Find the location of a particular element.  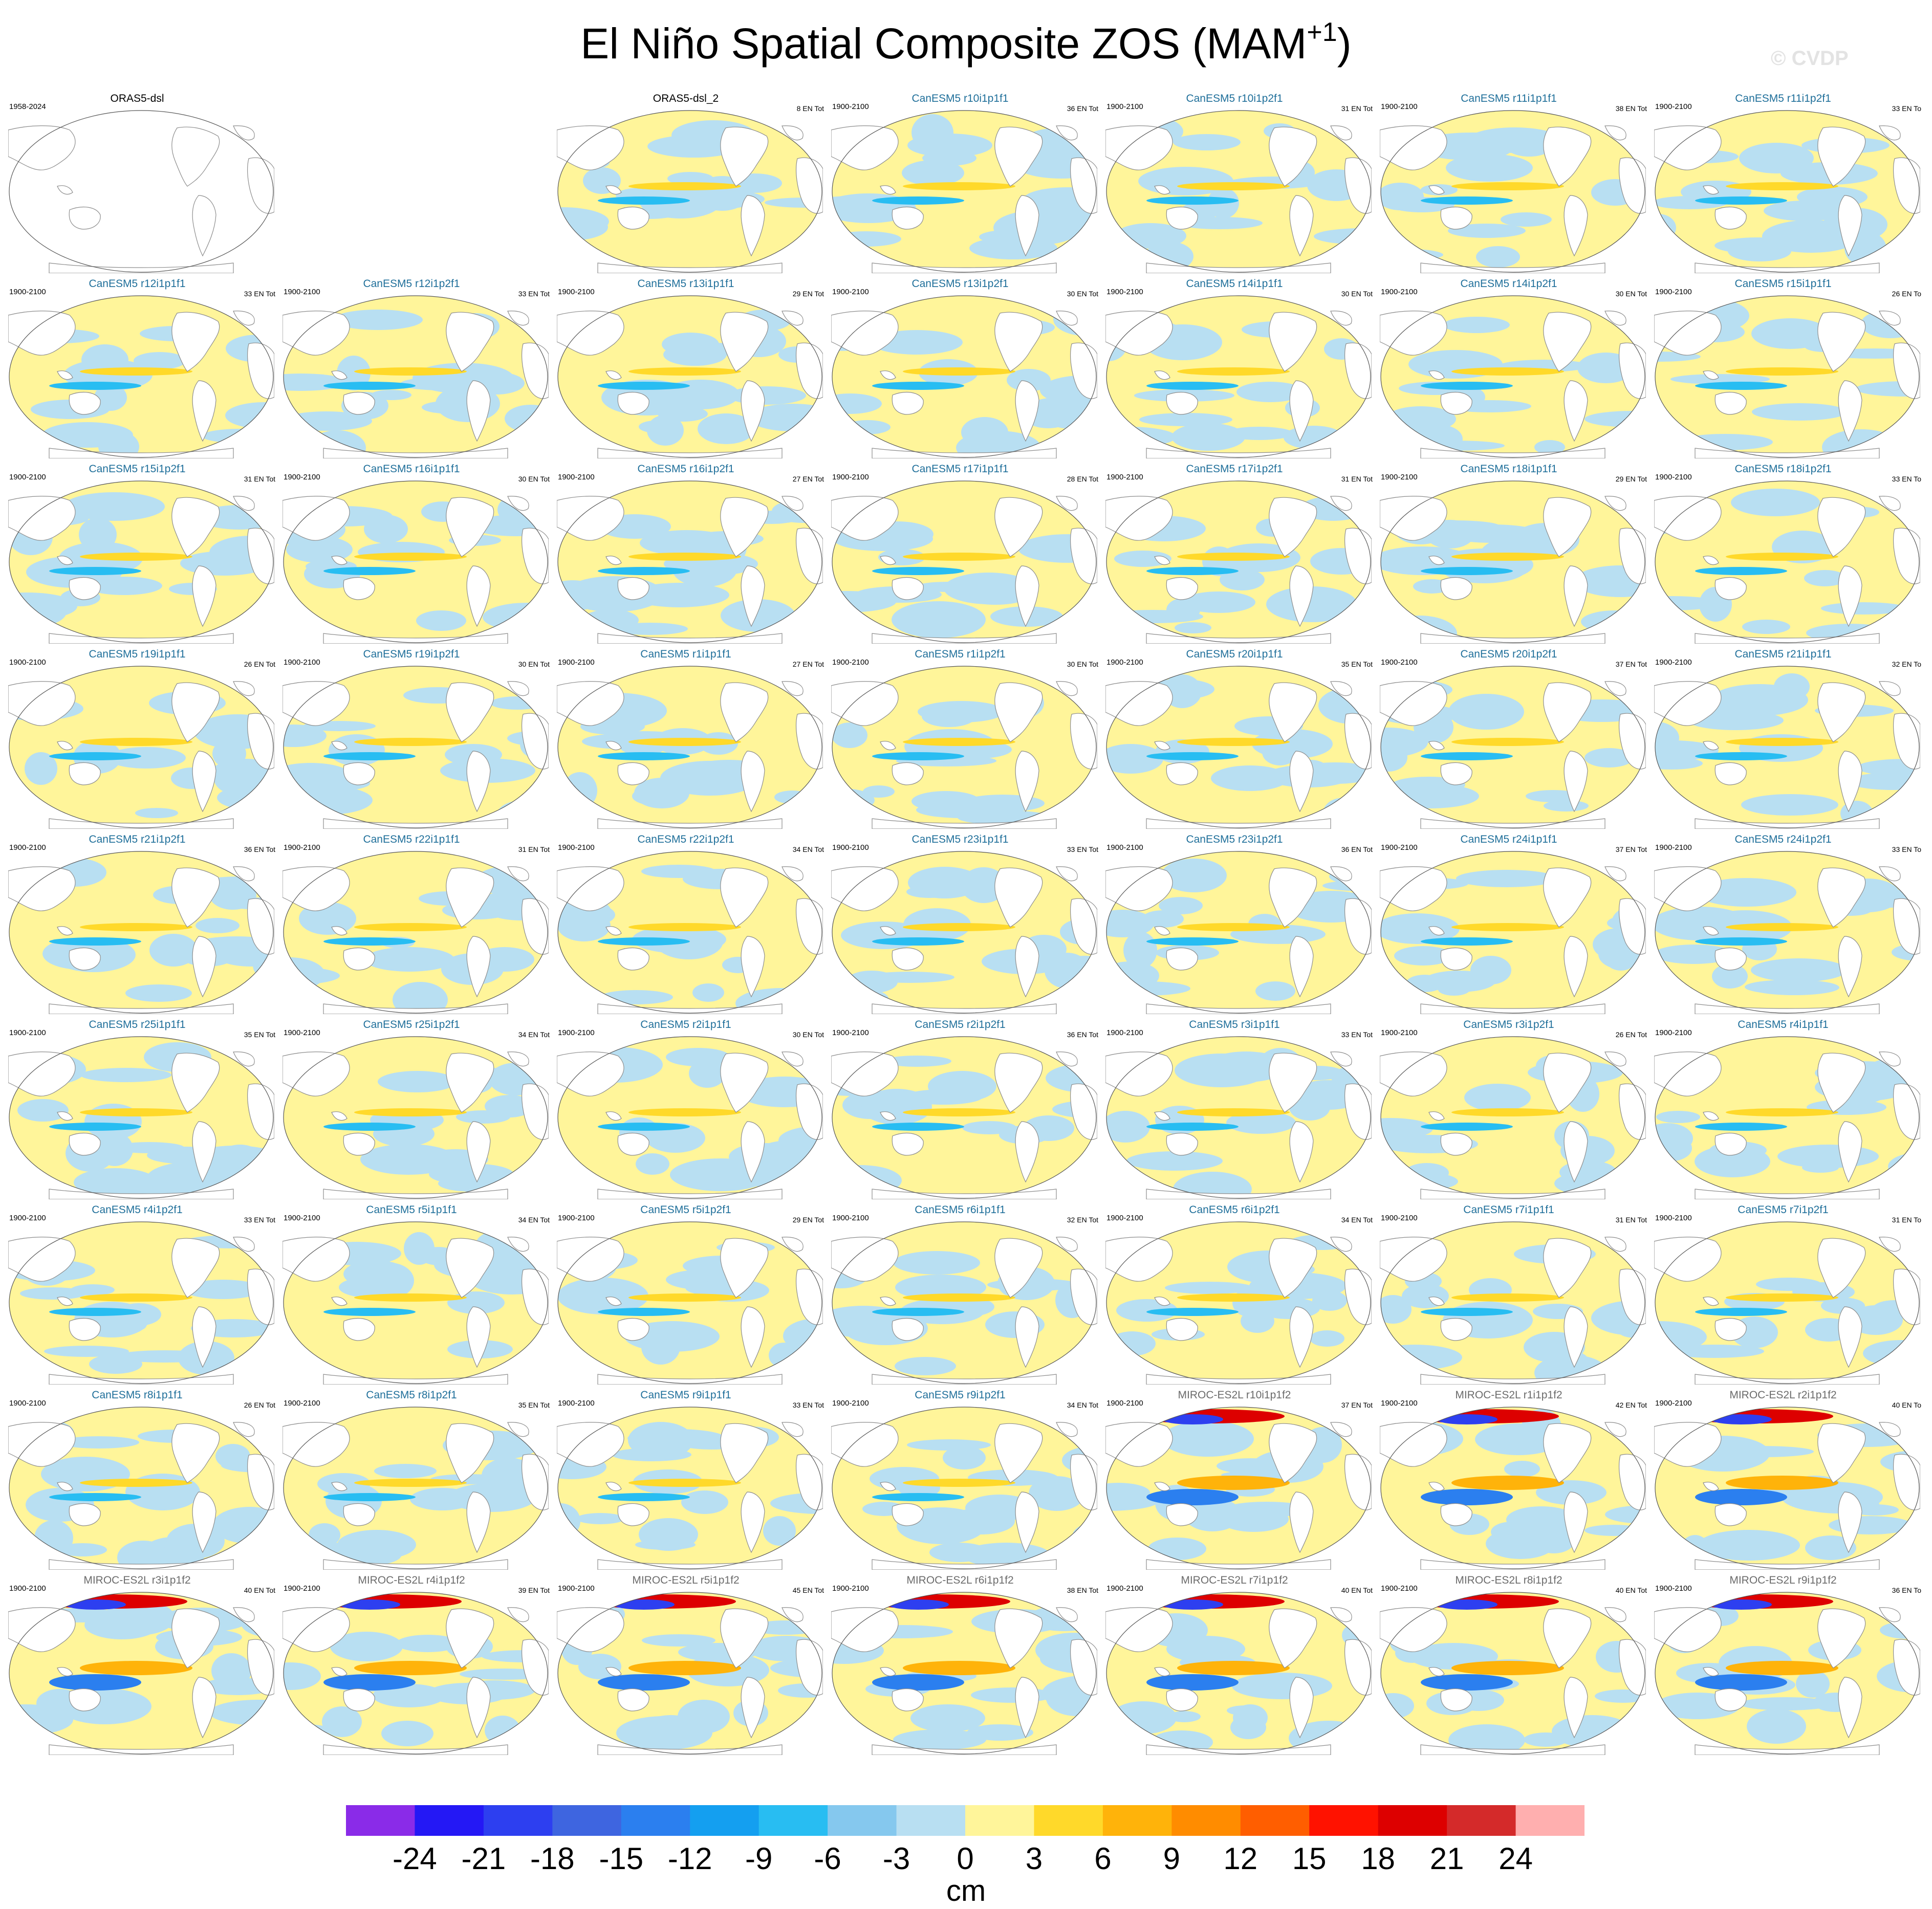

panel-event-count: 36 EN Tot is located at coordinates (259, 849).